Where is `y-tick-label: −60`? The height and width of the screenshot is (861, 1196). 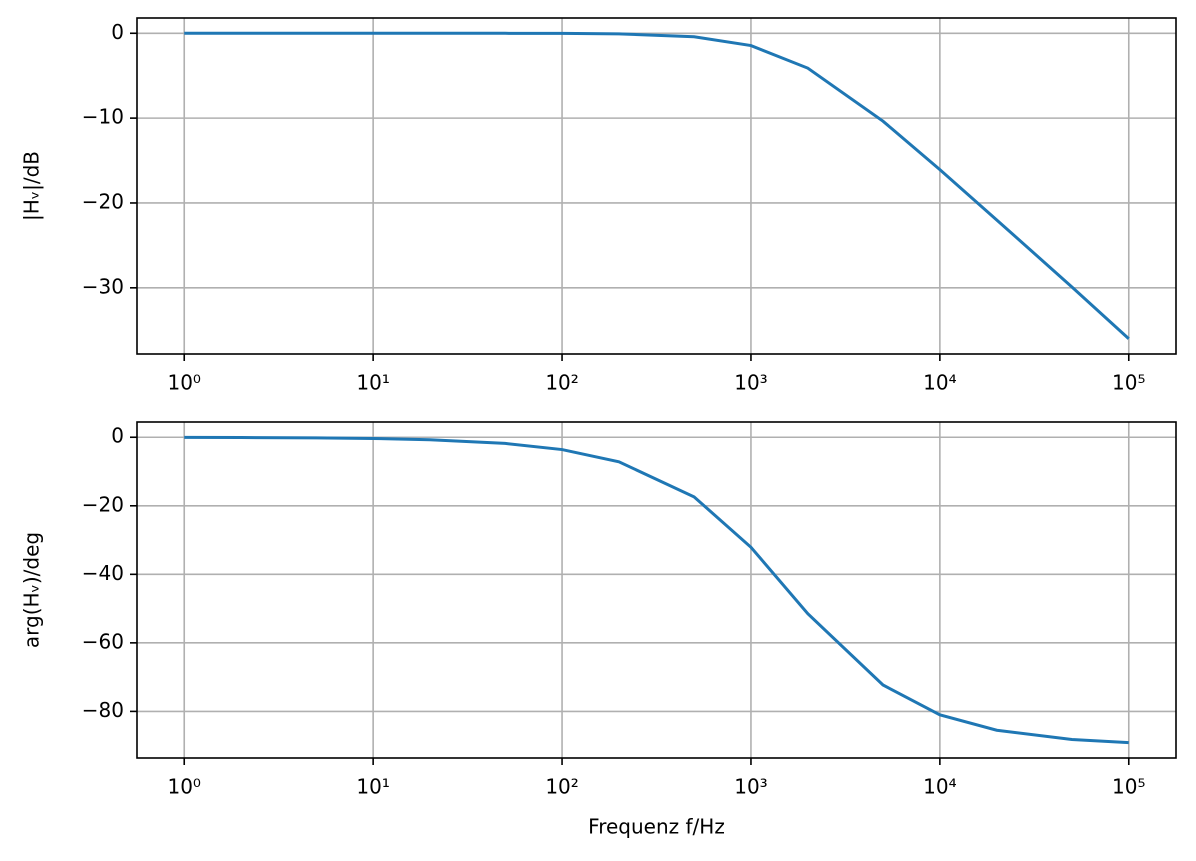
y-tick-label: −60 is located at coordinates (103, 641).